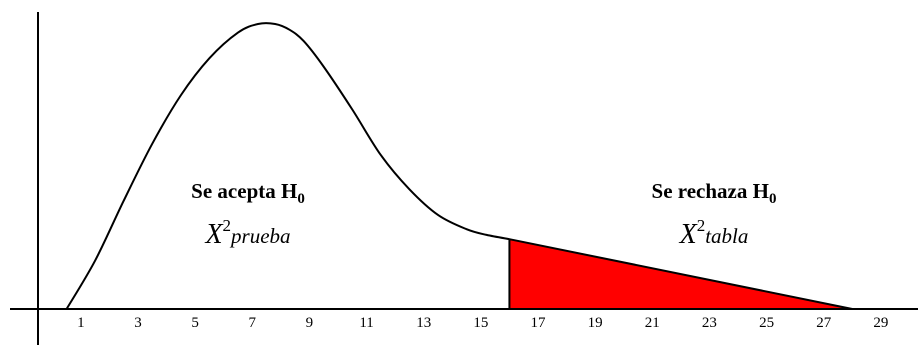 The height and width of the screenshot is (349, 919). What do you see at coordinates (681, 274) in the screenshot?
I see `tail-line` at bounding box center [681, 274].